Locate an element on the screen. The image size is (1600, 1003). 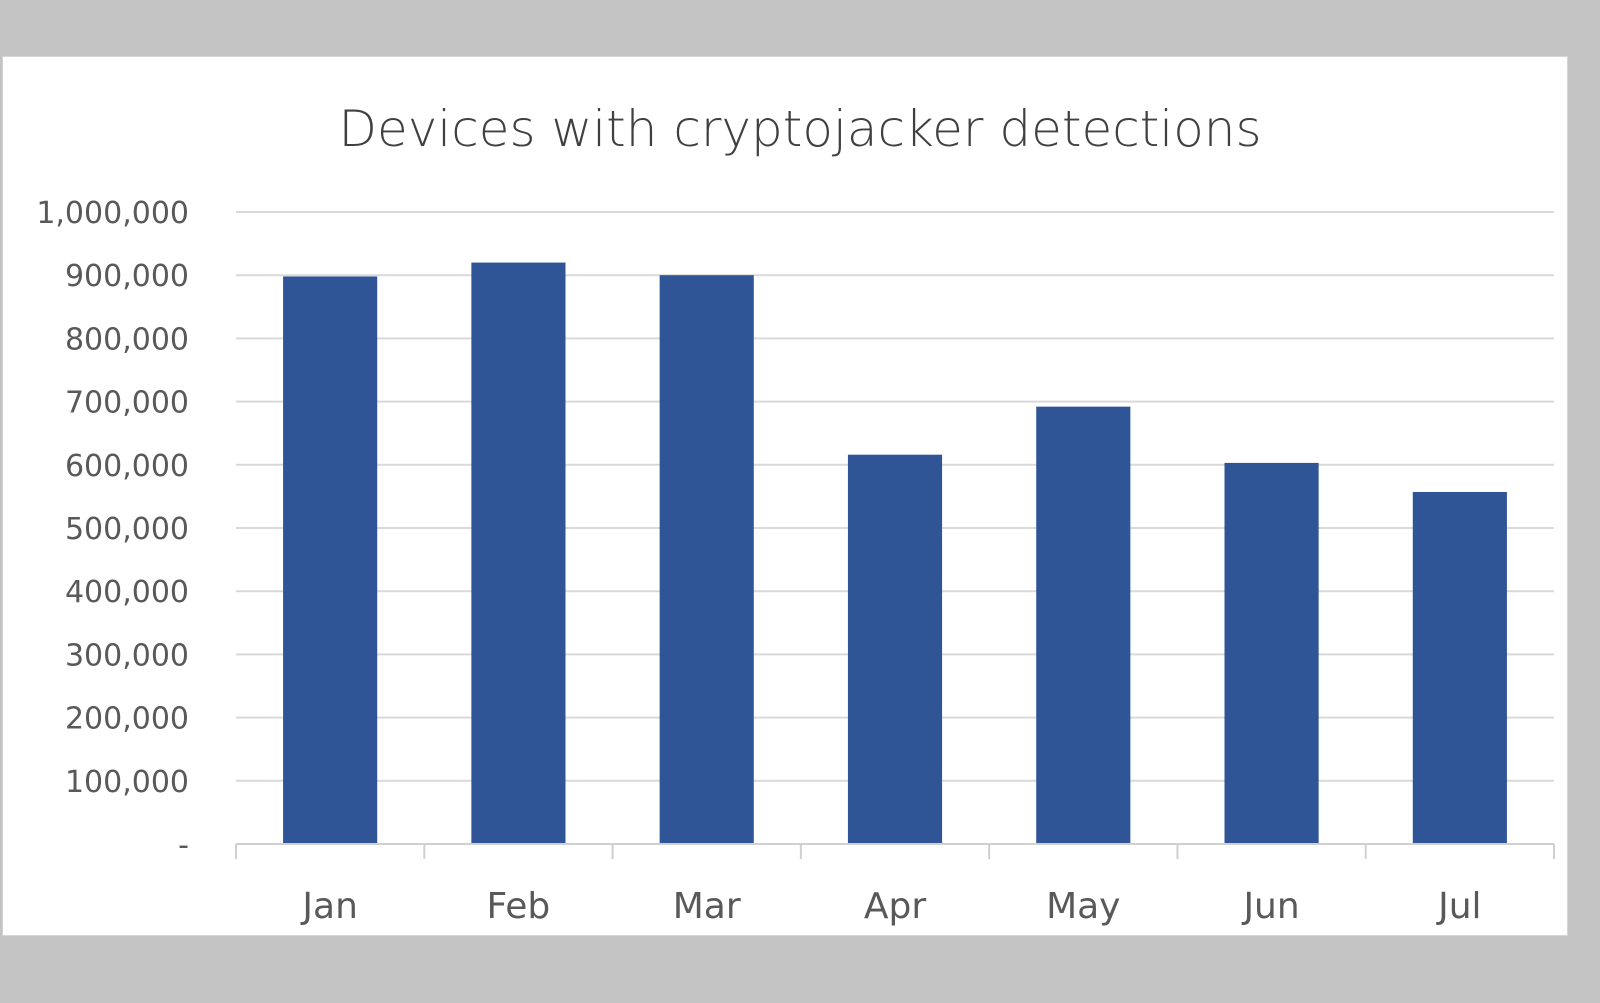
x-tick-label: Feb is located at coordinates (519, 906).